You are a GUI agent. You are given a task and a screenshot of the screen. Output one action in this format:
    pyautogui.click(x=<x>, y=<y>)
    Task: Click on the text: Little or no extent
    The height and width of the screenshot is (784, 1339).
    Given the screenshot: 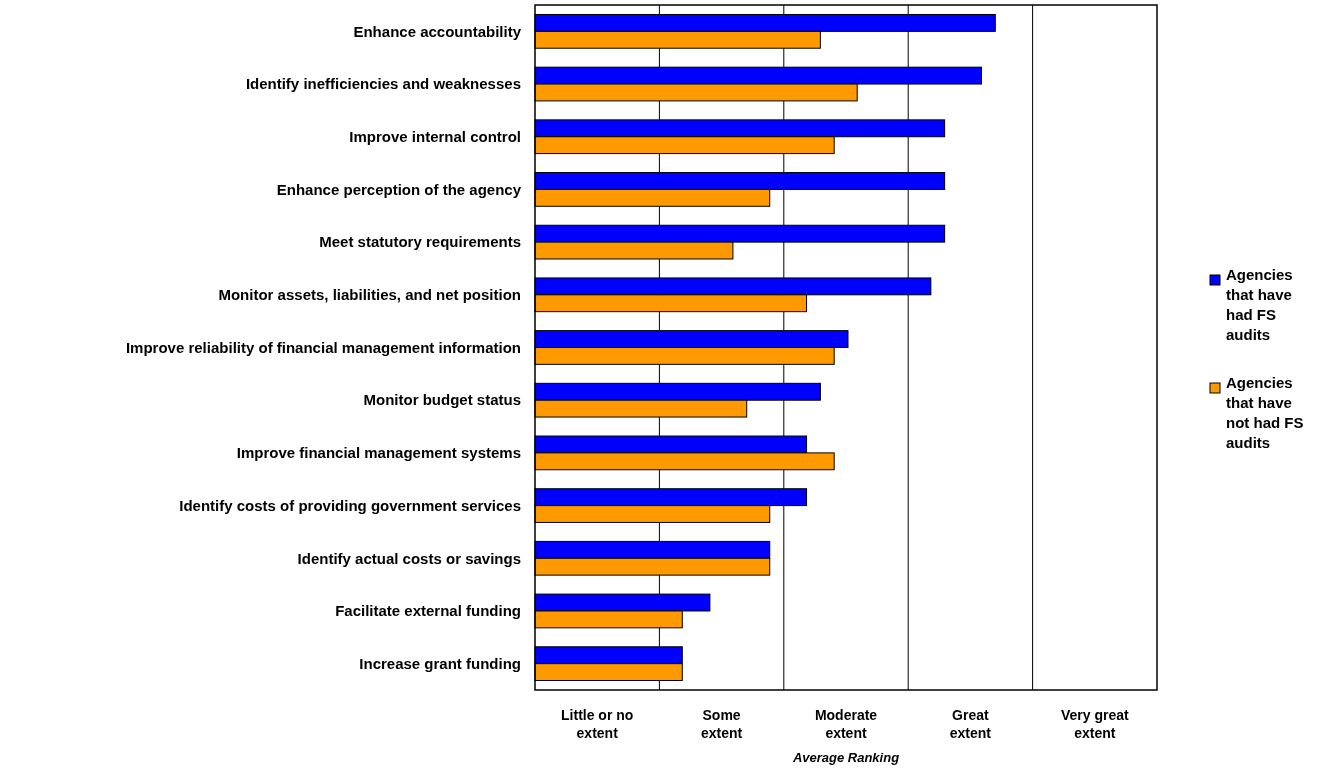 What is the action you would take?
    pyautogui.click(x=597, y=724)
    